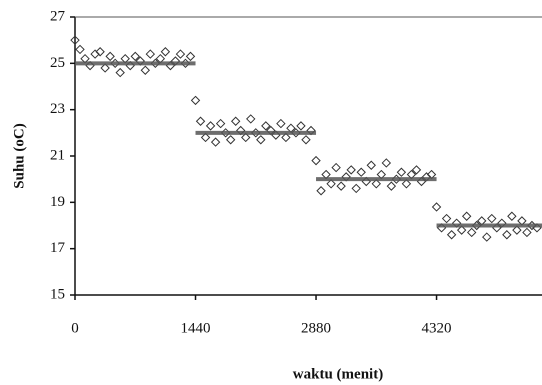 This screenshot has width=542, height=385. Describe the element at coordinates (57, 63) in the screenshot. I see `y-tick-label: 25` at that location.